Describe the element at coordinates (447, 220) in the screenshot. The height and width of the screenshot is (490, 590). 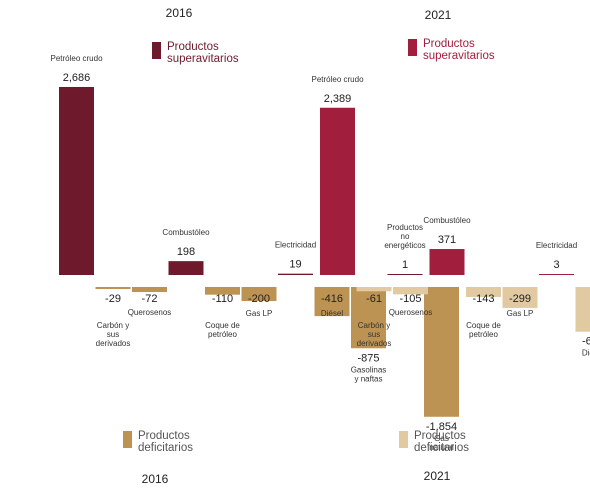
I see `bar-2021-3-label: Combustóleo` at that location.